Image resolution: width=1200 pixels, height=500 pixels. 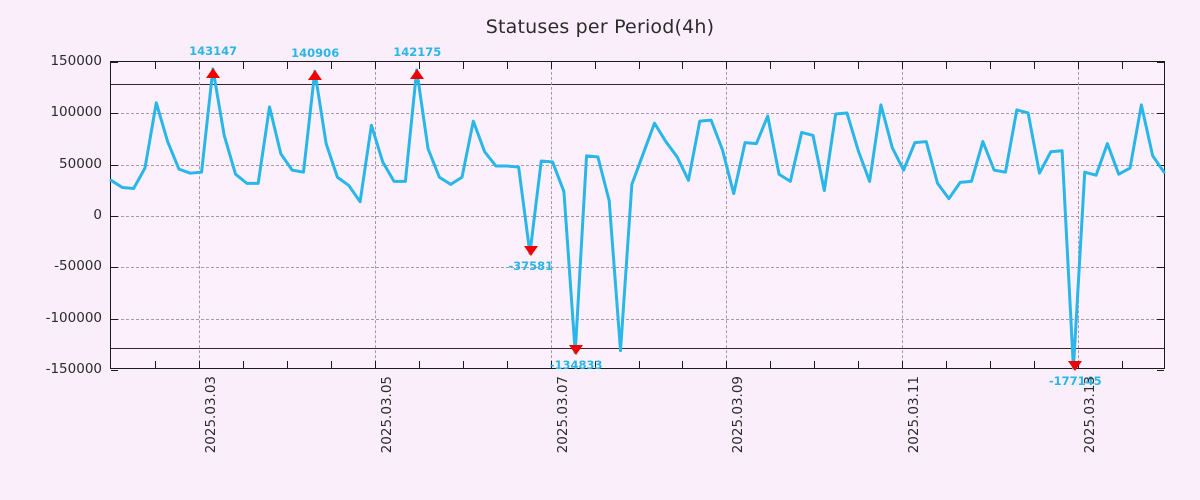 I want to click on peak-value-label: -177145, so click(x=1075, y=381).